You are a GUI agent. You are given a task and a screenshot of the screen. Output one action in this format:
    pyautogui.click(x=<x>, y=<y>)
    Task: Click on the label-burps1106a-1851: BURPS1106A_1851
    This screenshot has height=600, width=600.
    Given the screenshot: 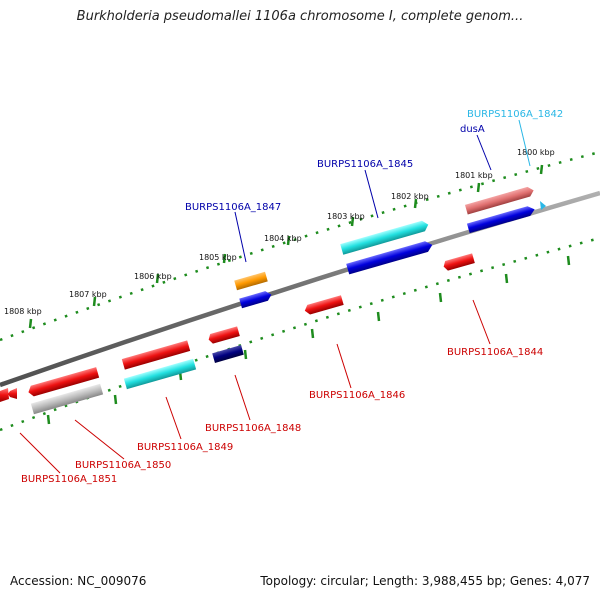 What is the action you would take?
    pyautogui.click(x=69, y=479)
    